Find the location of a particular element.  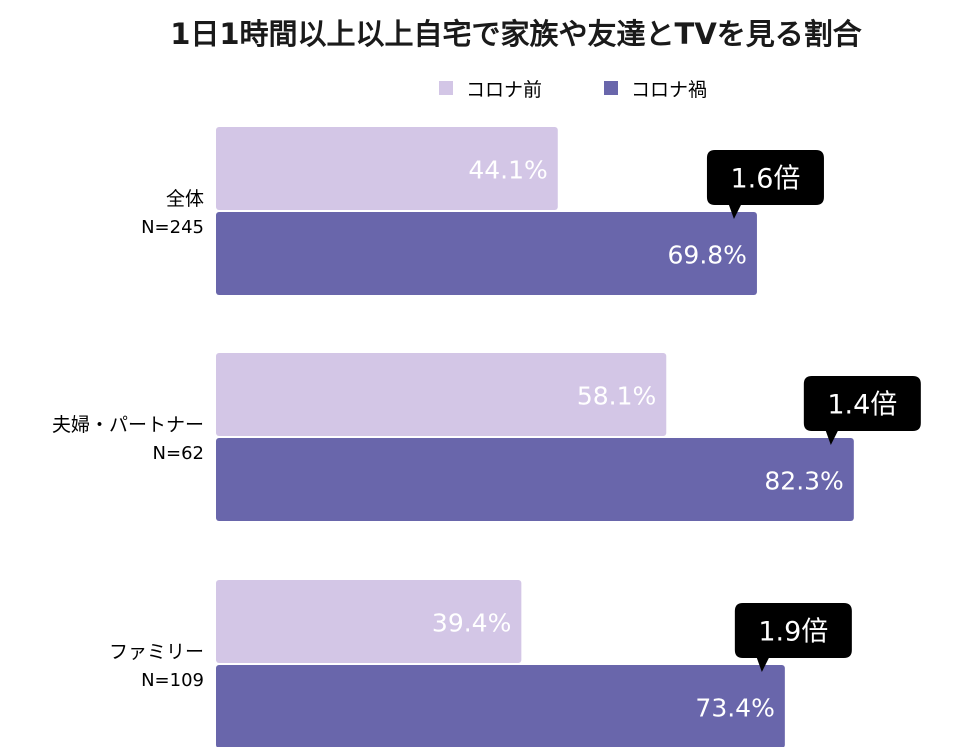

legend-label-before: コロナ前 is located at coordinates (504, 90).